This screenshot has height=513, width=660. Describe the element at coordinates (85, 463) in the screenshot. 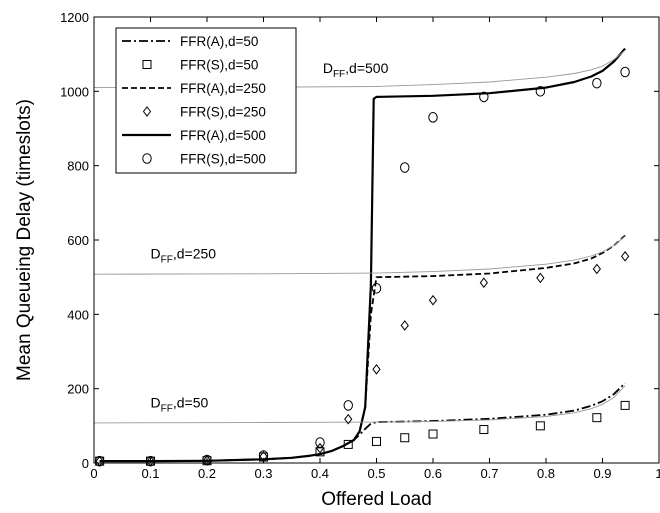

I see `y-tick-label-1: 0` at that location.